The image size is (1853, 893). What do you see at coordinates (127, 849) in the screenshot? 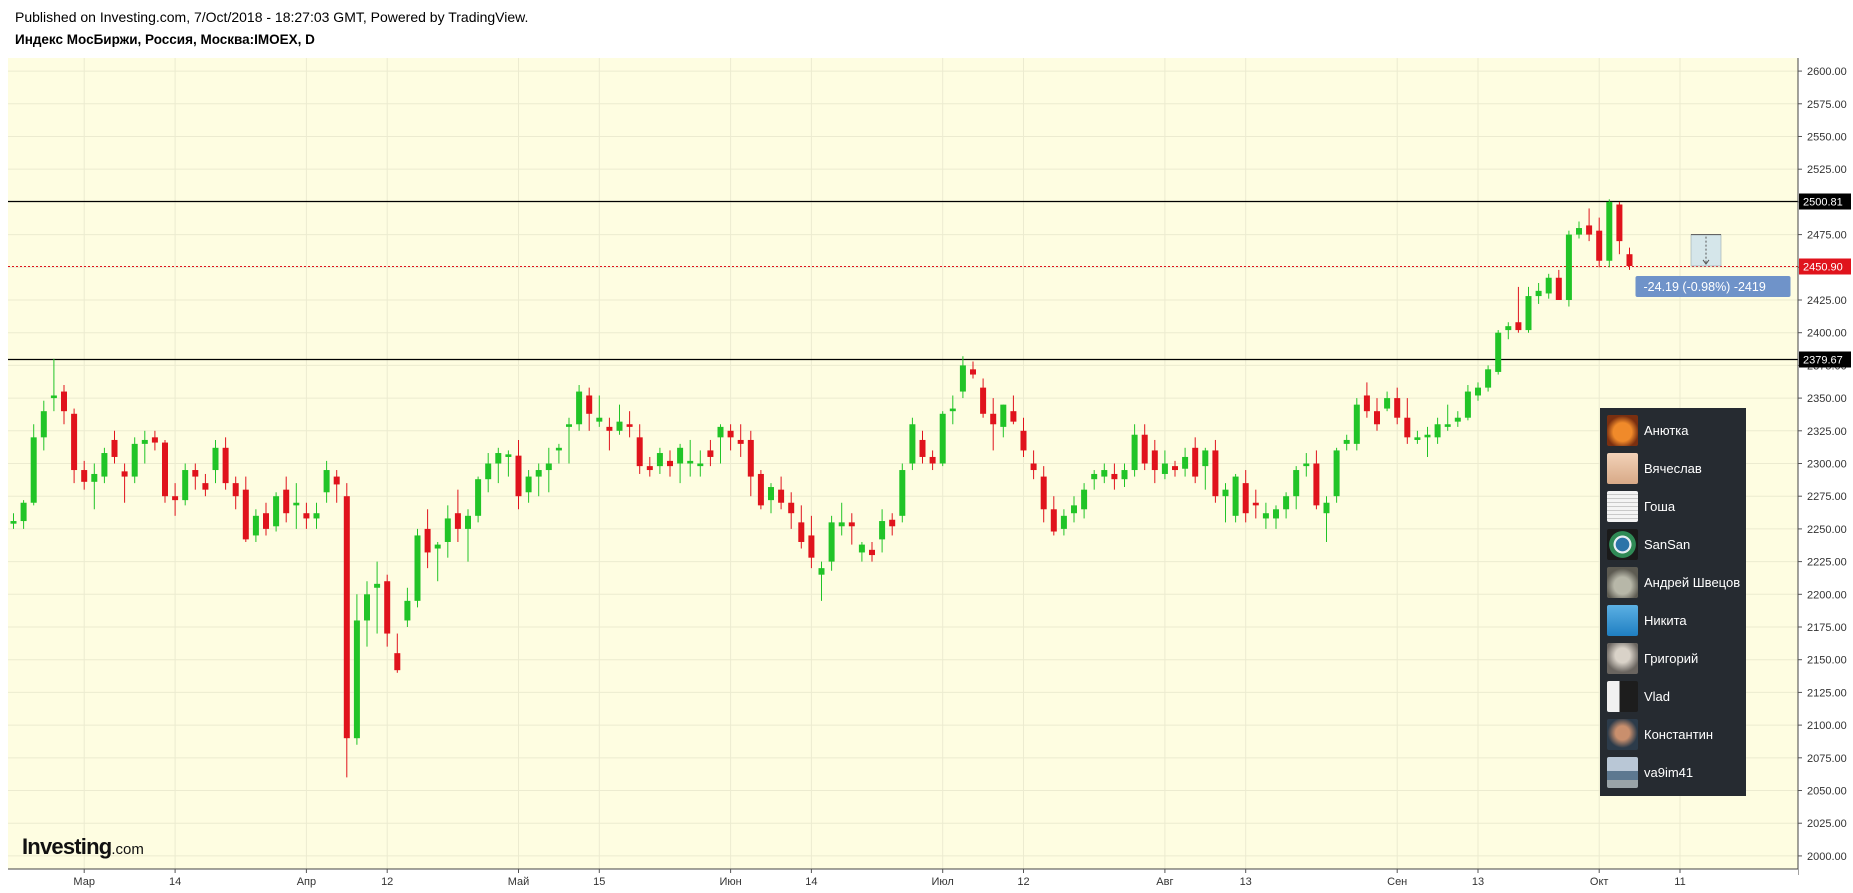
I see `logo-suffix-text: .com` at bounding box center [127, 849].